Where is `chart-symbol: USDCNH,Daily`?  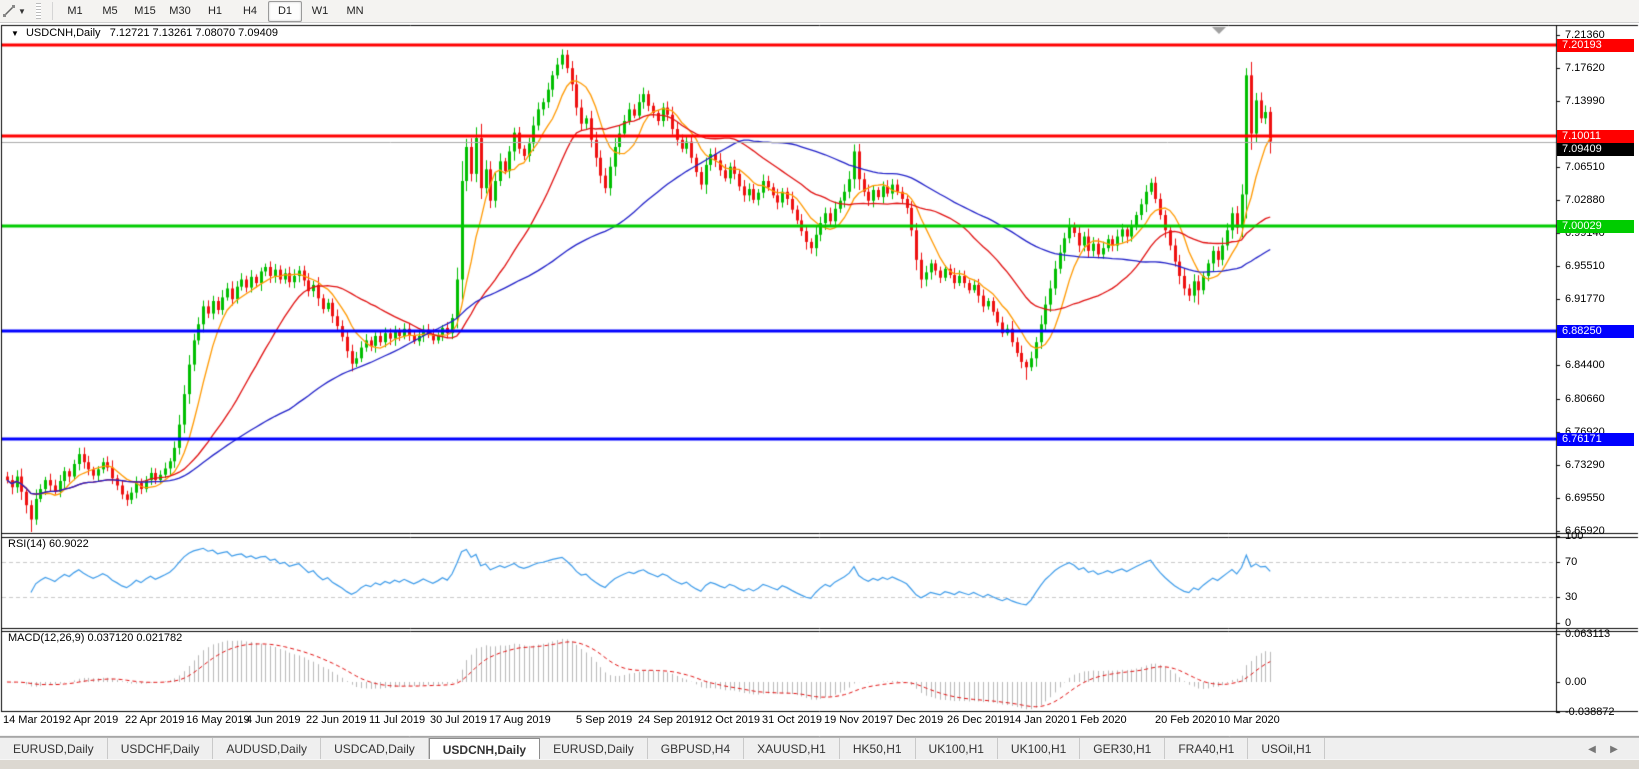 chart-symbol: USDCNH,Daily is located at coordinates (63, 33).